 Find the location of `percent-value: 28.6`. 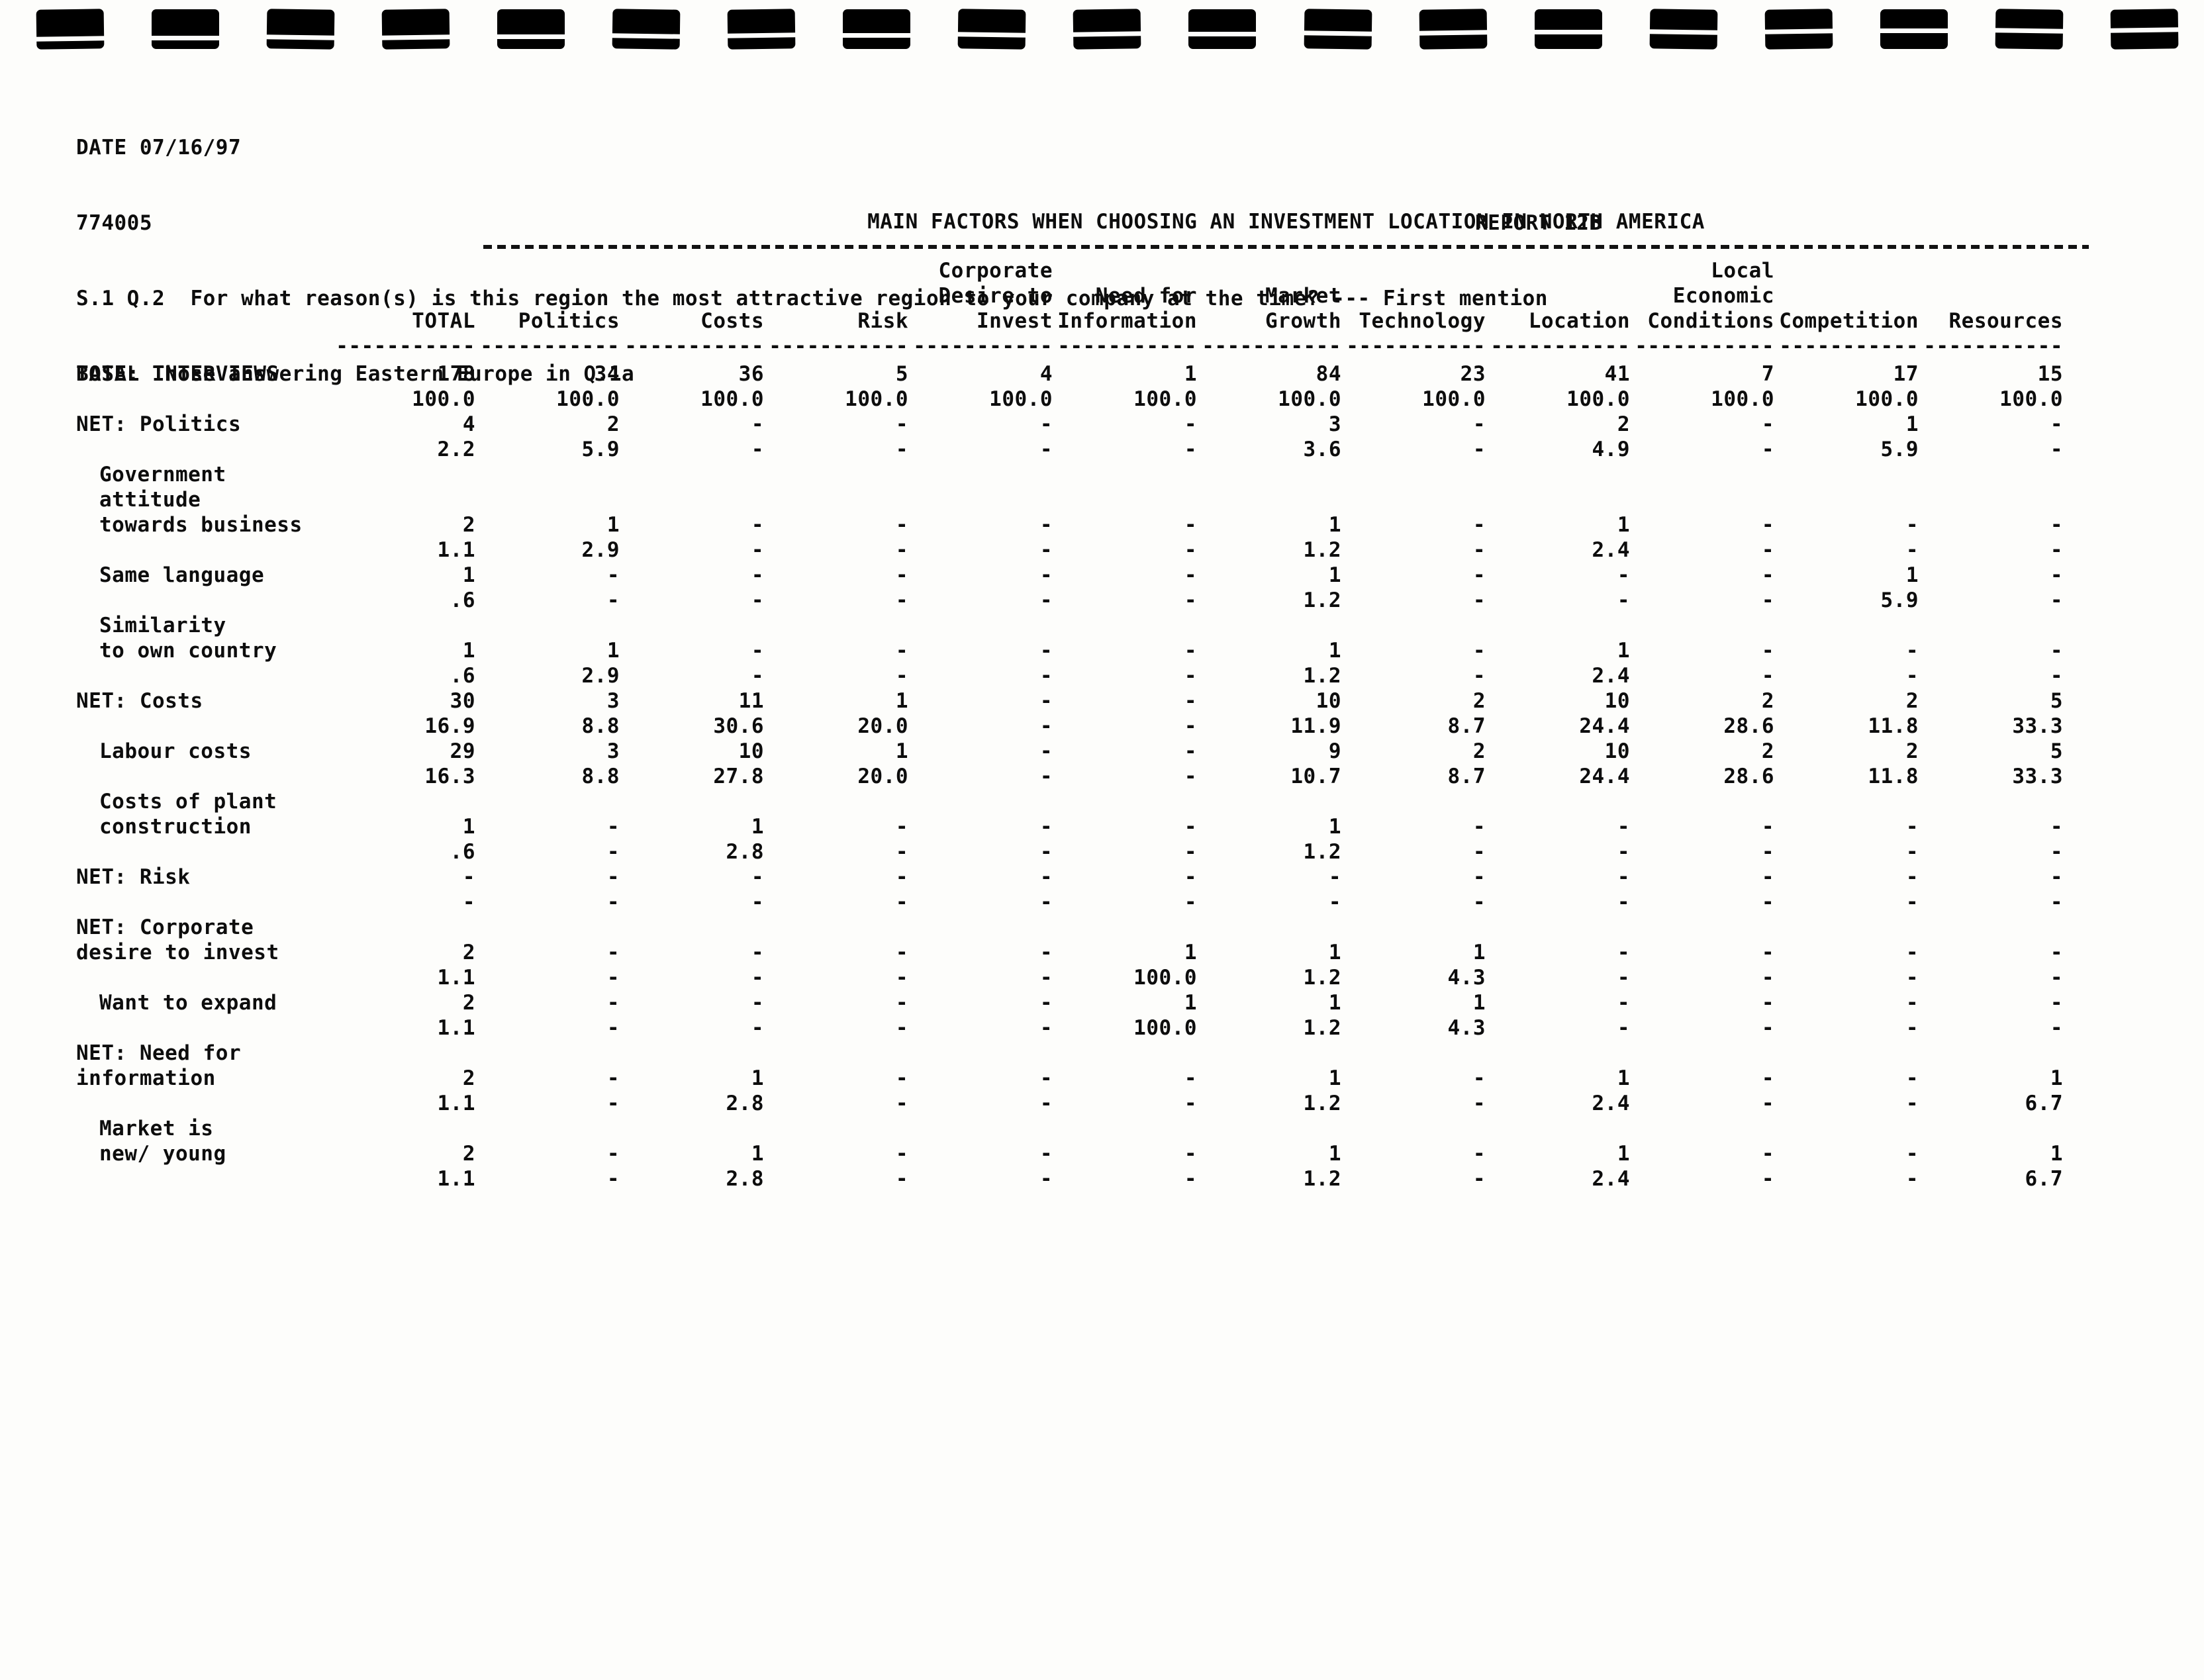

percent-value: 28.6 is located at coordinates (1748, 776).